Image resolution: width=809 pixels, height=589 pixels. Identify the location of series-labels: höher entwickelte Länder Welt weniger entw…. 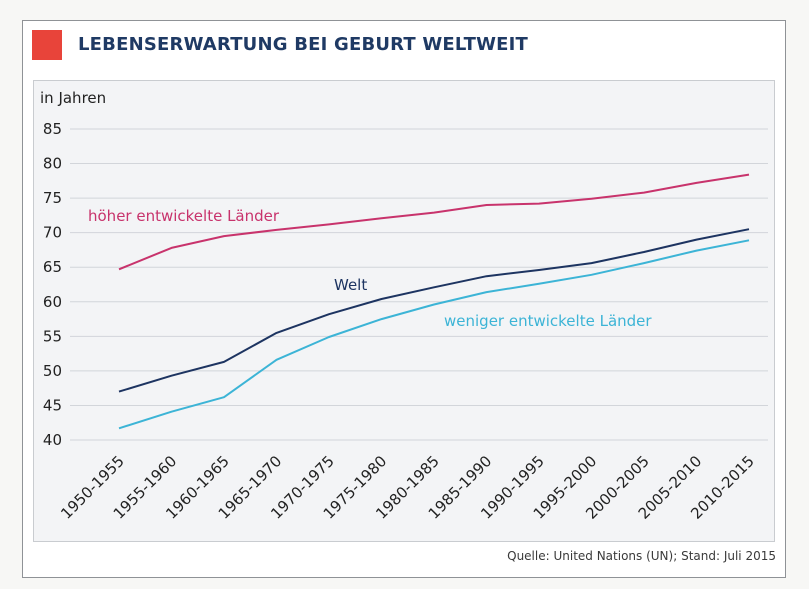
(370, 268).